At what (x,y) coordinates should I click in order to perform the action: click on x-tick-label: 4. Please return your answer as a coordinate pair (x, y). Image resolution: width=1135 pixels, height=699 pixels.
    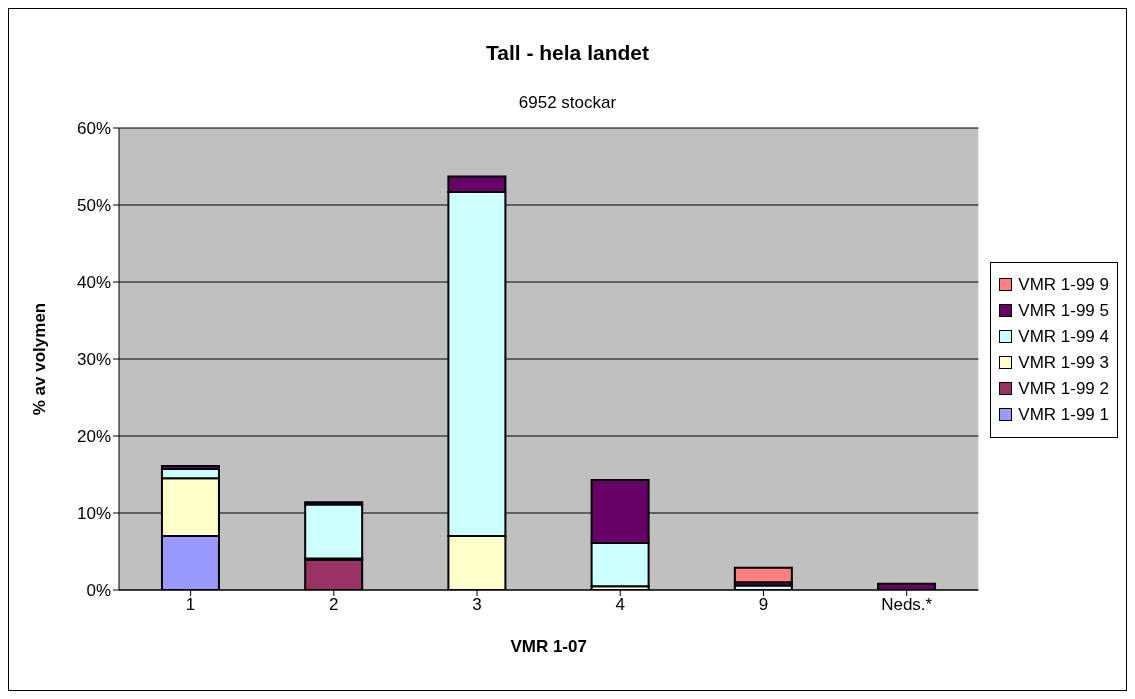
    Looking at the image, I should click on (620, 605).